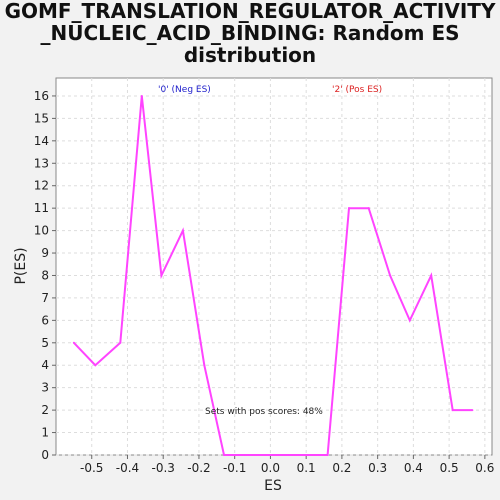 The width and height of the screenshot is (500, 500). Describe the element at coordinates (273, 486) in the screenshot. I see `x-axis-title: ES` at that location.